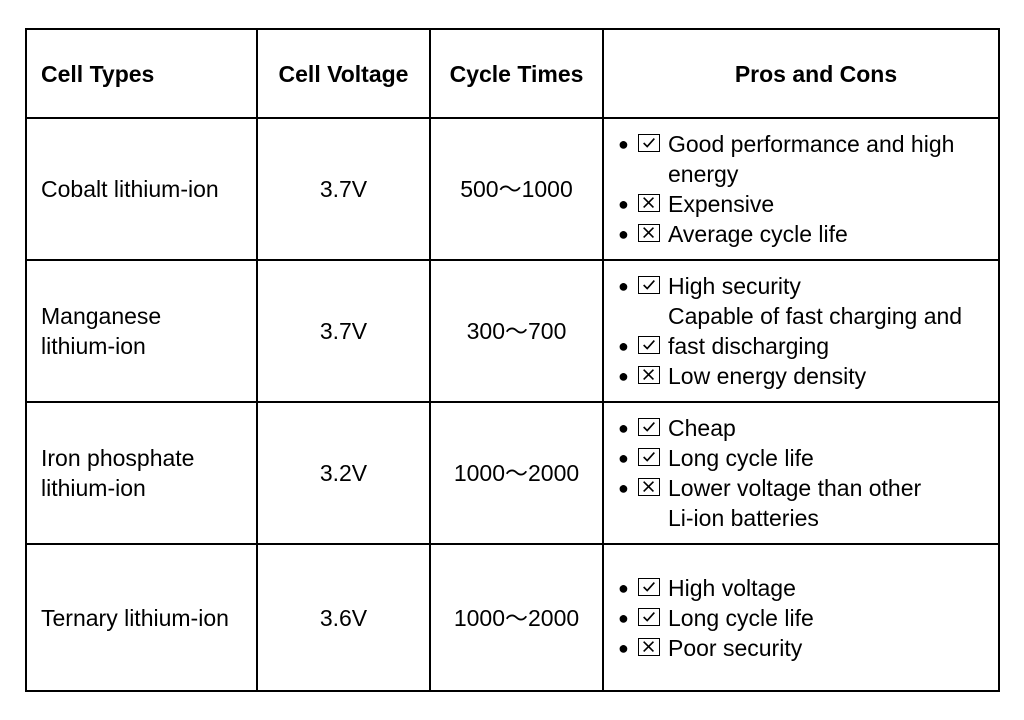 The width and height of the screenshot is (1024, 720). I want to click on row-manganese-name: Manganese lithium-ion, so click(142, 332).